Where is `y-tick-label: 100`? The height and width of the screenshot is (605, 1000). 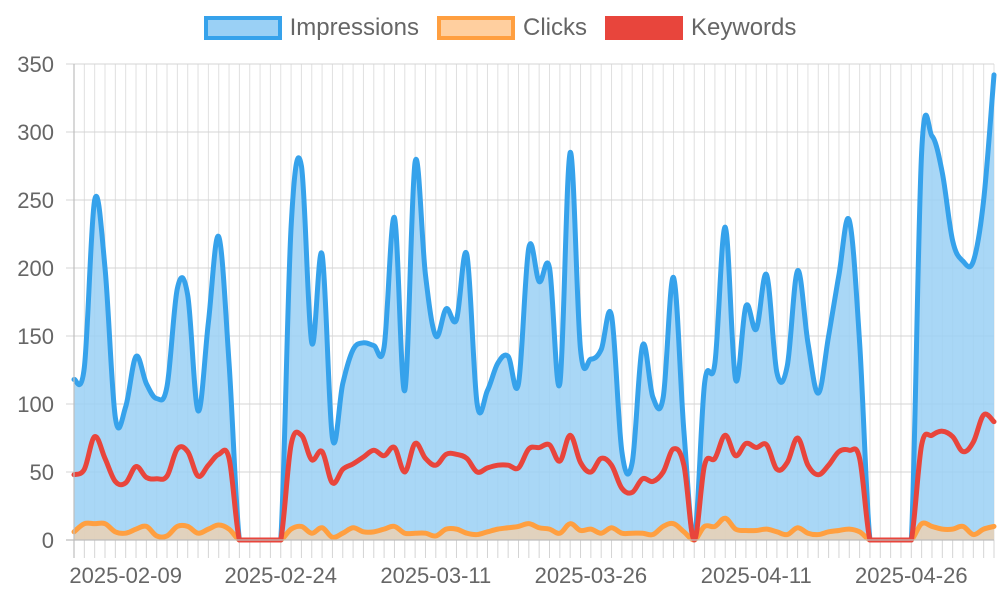
y-tick-label: 100 is located at coordinates (35, 404).